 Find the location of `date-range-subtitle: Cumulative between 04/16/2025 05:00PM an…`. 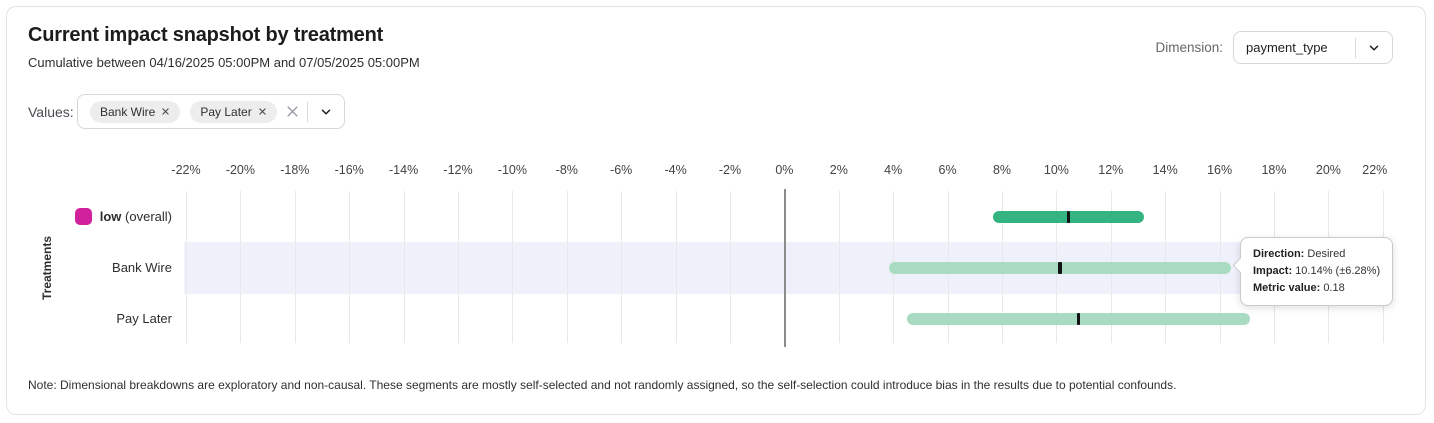

date-range-subtitle: Cumulative between 04/16/2025 05:00PM an… is located at coordinates (224, 62).